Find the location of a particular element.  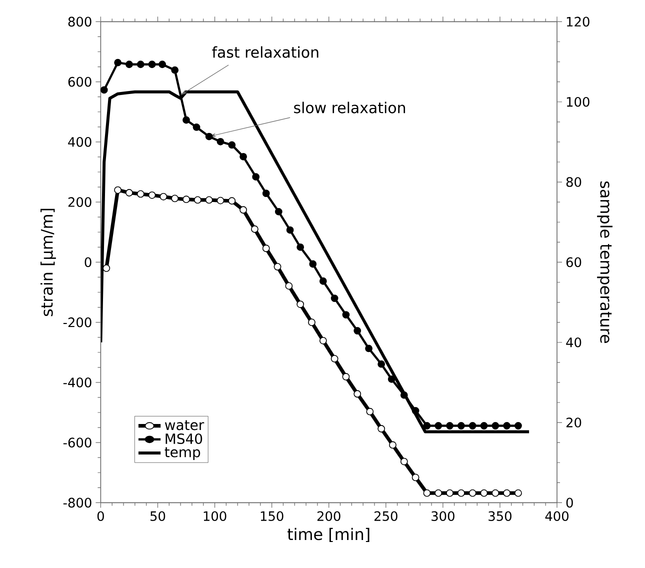

y2-tick-label: 60 is located at coordinates (574, 262).